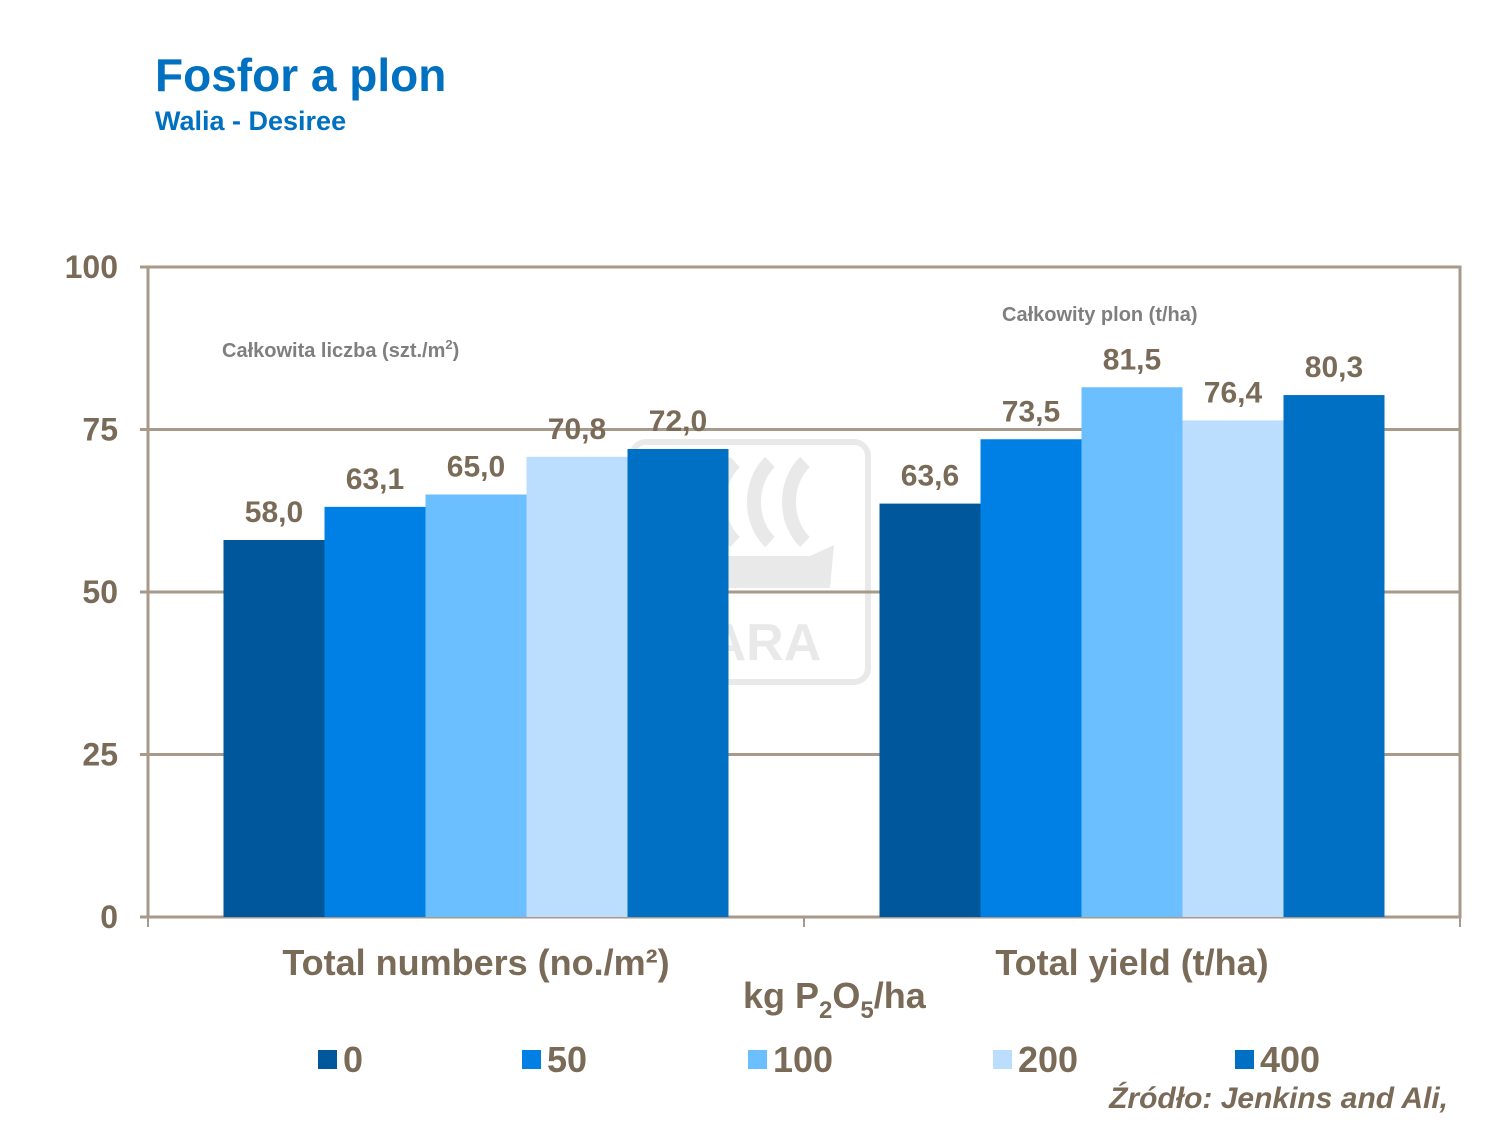 The width and height of the screenshot is (1500, 1125). What do you see at coordinates (1233, 392) in the screenshot?
I see `data-label: 76,4` at bounding box center [1233, 392].